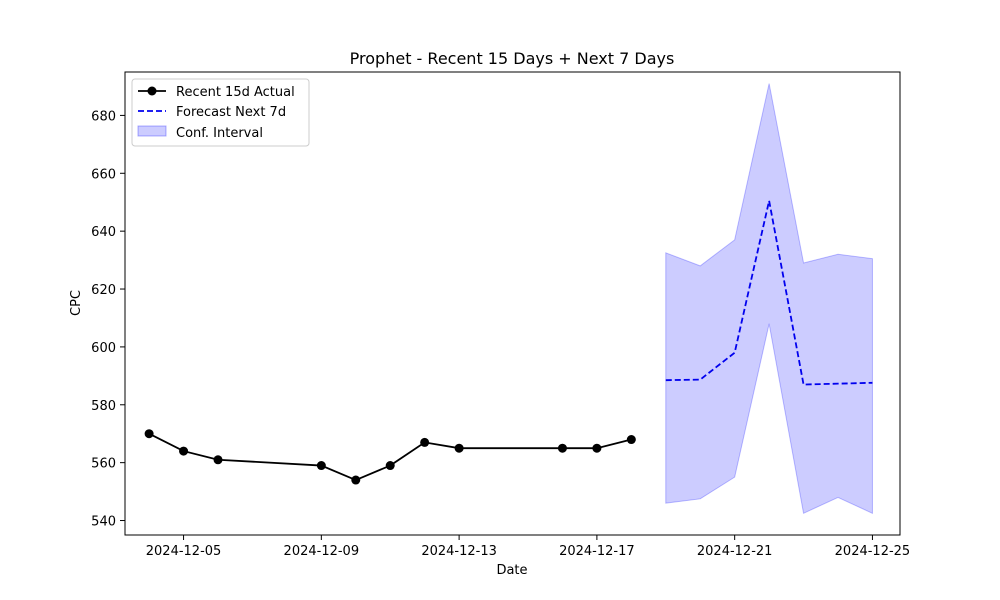 The width and height of the screenshot is (1000, 600). I want to click on x-axis-label: Date, so click(511, 570).